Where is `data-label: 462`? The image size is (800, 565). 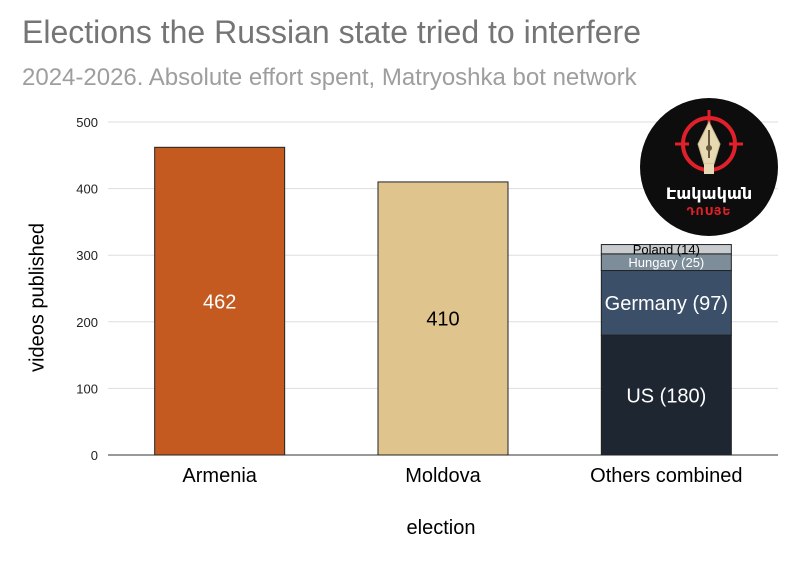
data-label: 462 is located at coordinates (219, 302).